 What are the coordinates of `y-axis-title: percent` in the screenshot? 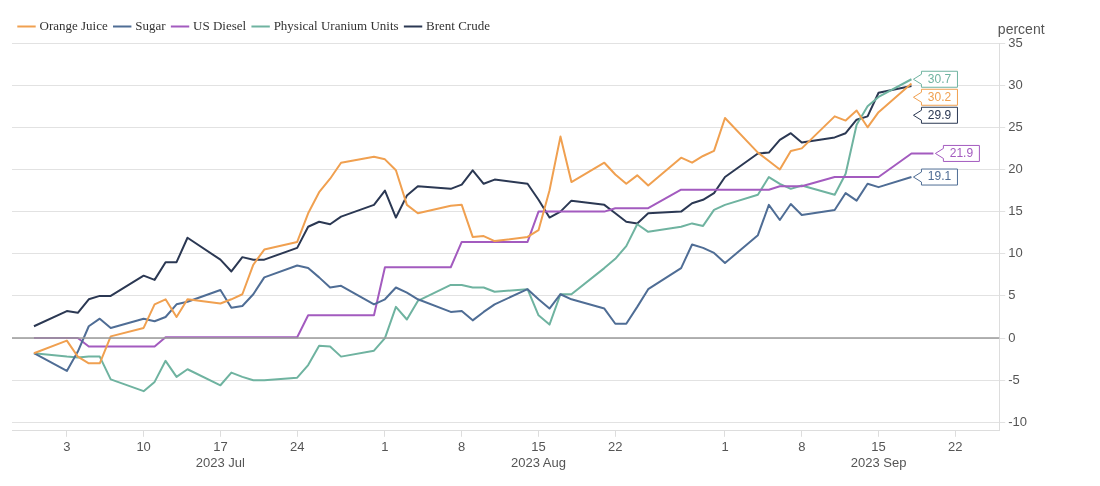 It's located at (1021, 28).